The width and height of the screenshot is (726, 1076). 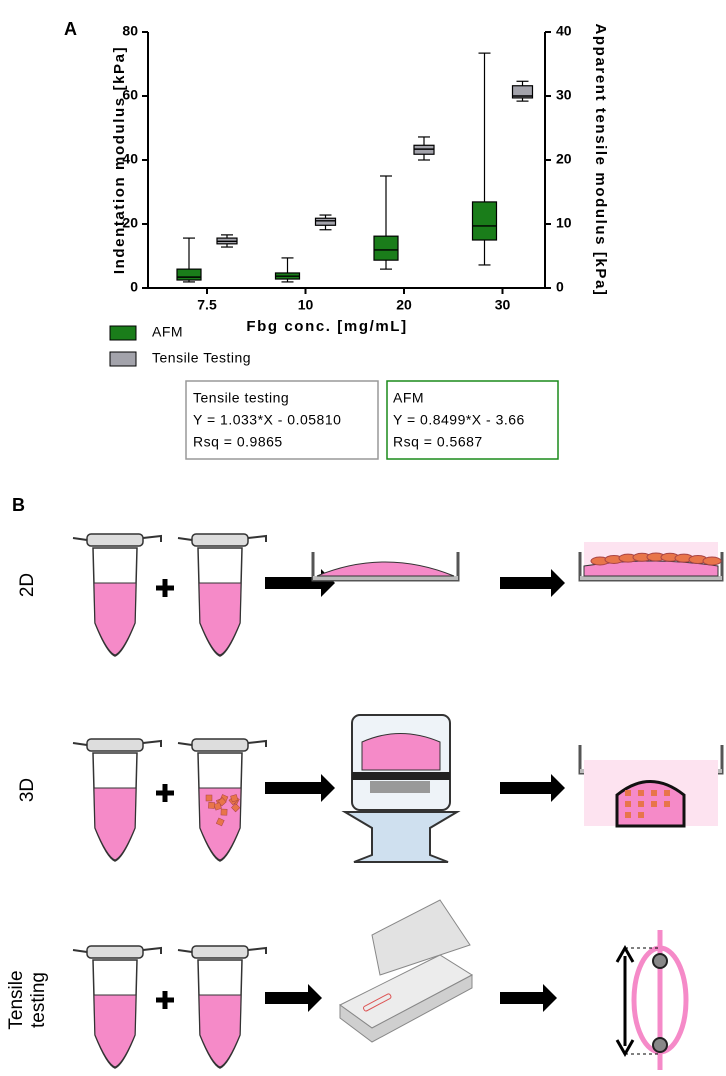 I want to click on y2-tick-label: 30, so click(x=564, y=95).